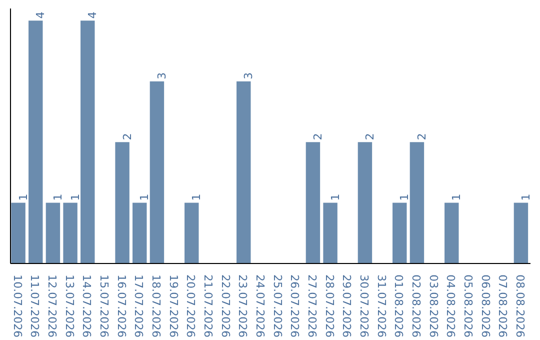 This screenshot has height=340, width=540. Describe the element at coordinates (87, 306) in the screenshot. I see `x-tick-label: 14.07.2026` at that location.